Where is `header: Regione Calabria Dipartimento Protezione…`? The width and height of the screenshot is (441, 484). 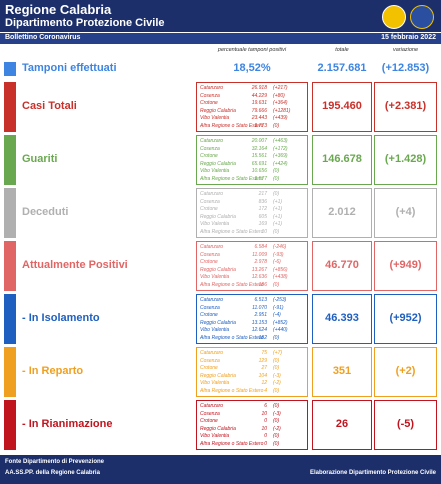 header: Regione Calabria Dipartimento Protezione… is located at coordinates (220, 16).